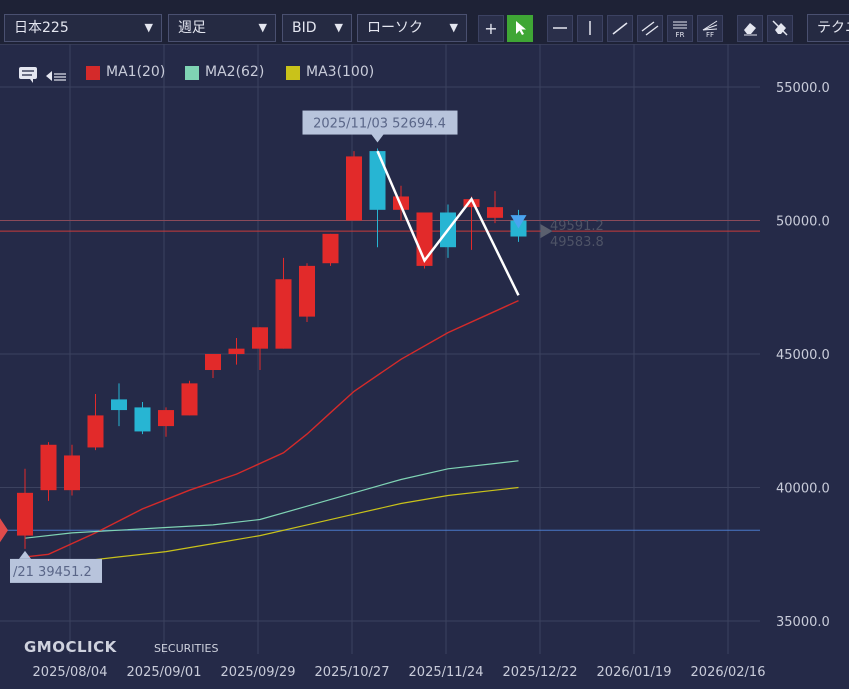 This screenshot has height=689, width=849. I want to click on period-value: 週足, so click(192, 28).